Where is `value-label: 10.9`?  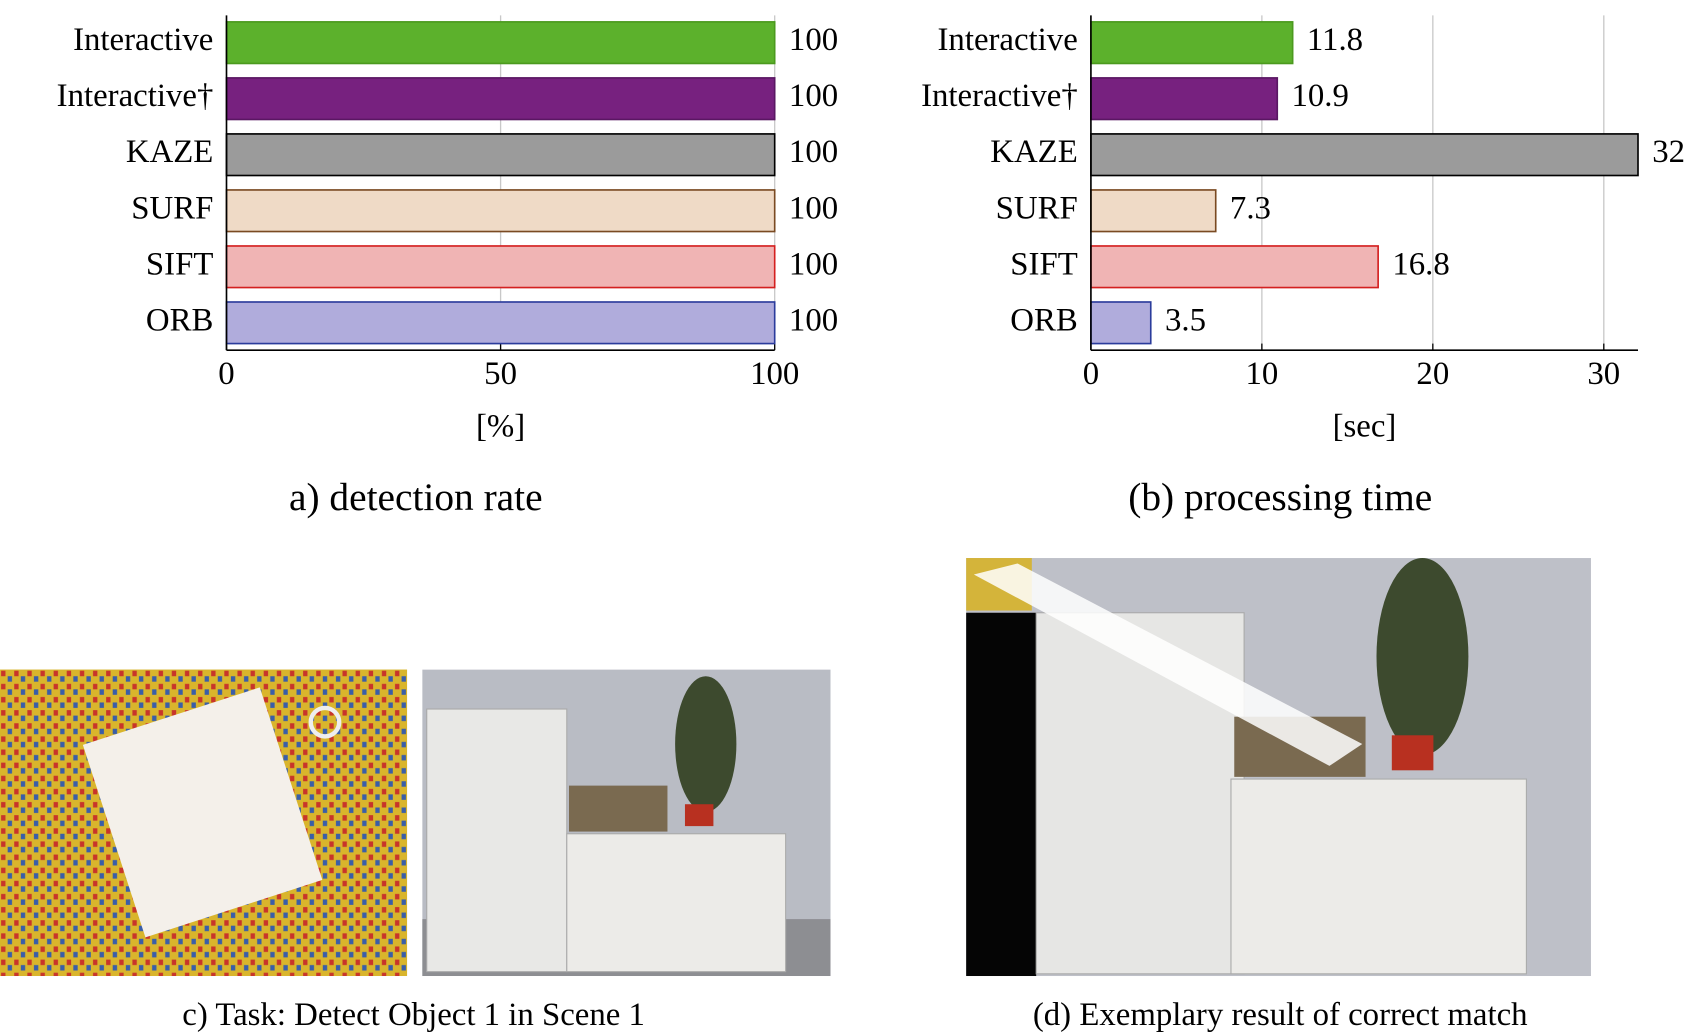 value-label: 10.9 is located at coordinates (1319, 96).